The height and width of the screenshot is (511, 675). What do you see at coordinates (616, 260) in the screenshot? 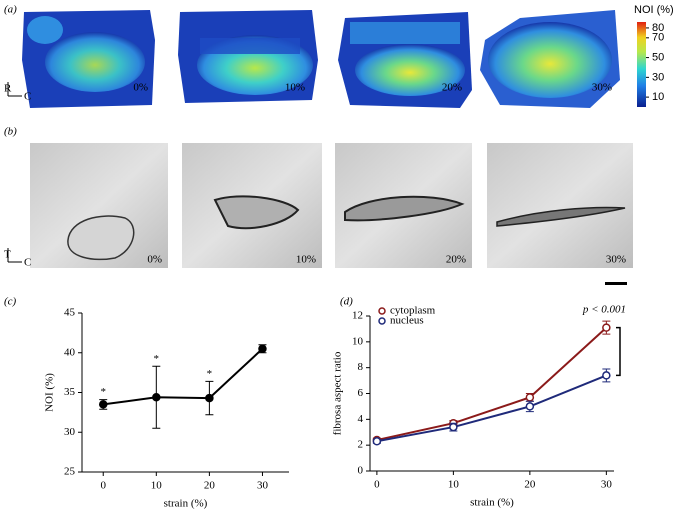
I see `micrograph-label: 30%` at bounding box center [616, 260].